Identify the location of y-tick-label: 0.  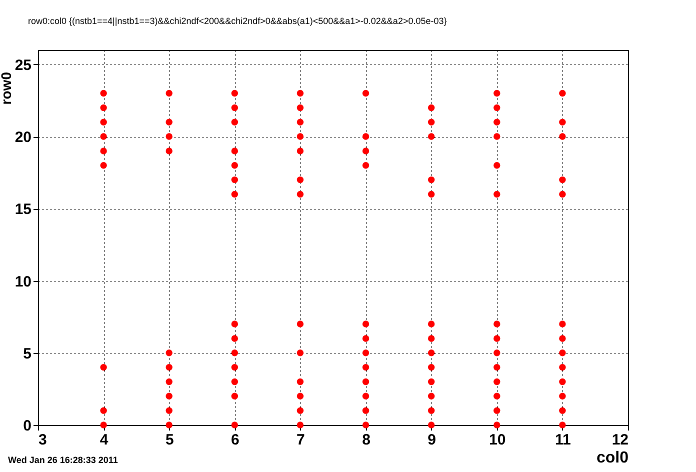
(27, 426).